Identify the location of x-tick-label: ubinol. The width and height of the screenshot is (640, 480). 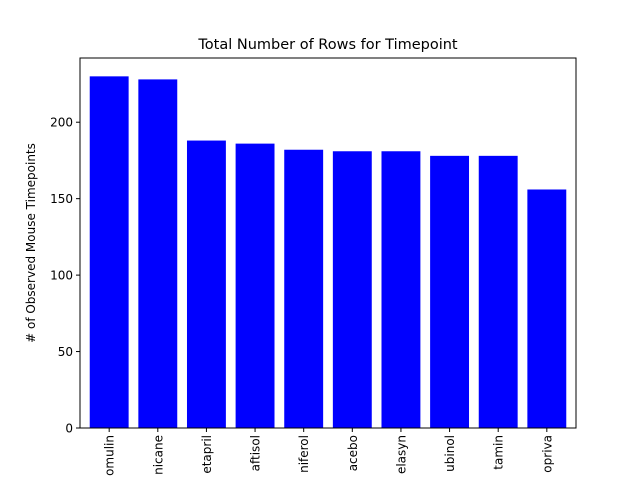
(450, 453).